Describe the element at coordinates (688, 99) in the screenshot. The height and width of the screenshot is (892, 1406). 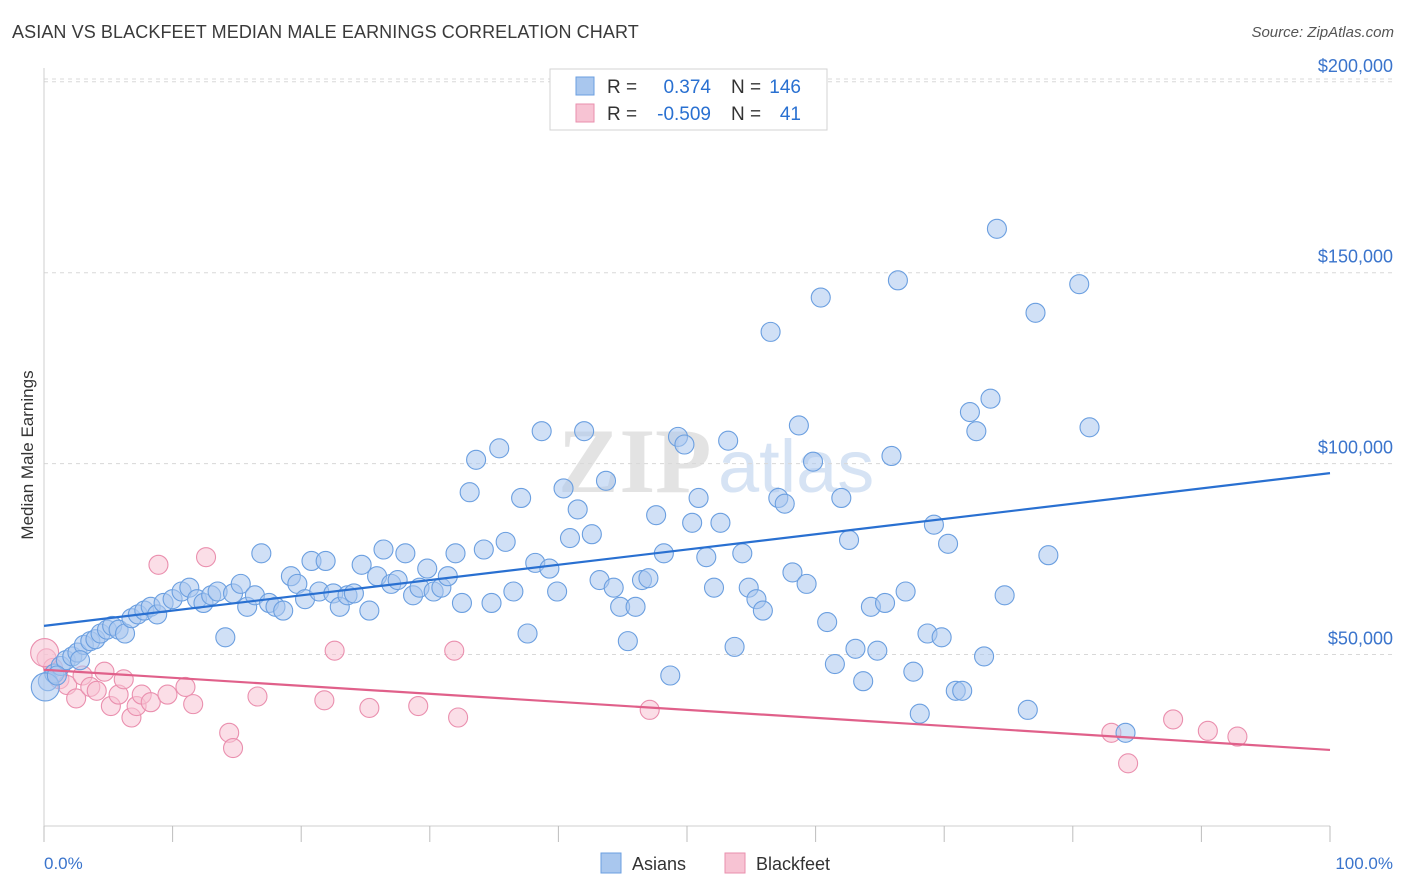
I see `stats-legend-box` at that location.